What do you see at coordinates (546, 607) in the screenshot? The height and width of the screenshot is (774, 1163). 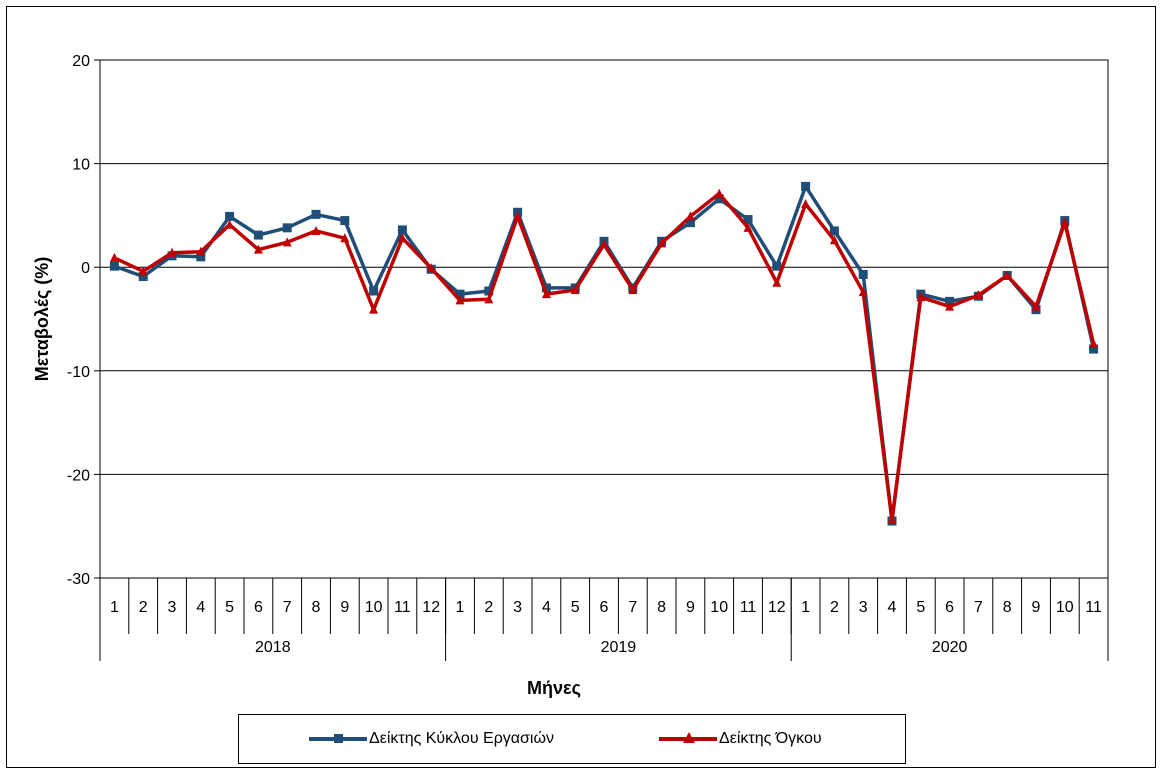 I see `x-tick-label-month: 4` at bounding box center [546, 607].